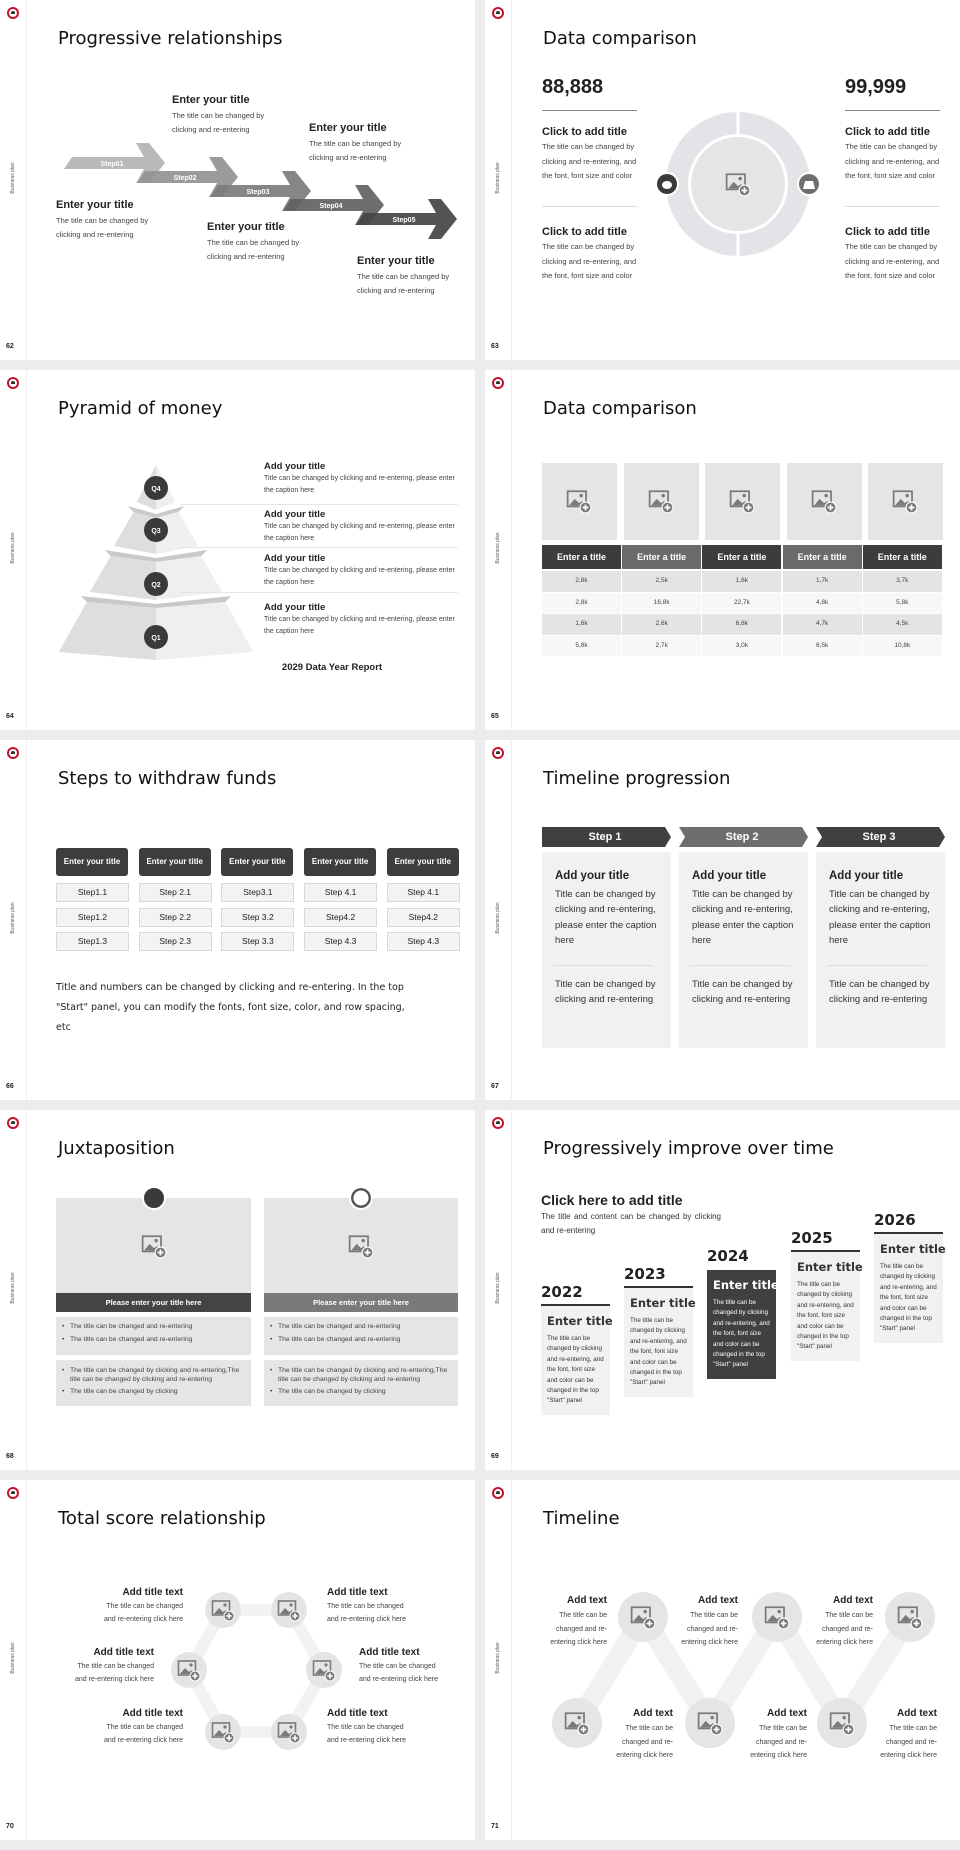 This screenshot has width=960, height=1850. I want to click on slide-number: 70, so click(10, 1826).